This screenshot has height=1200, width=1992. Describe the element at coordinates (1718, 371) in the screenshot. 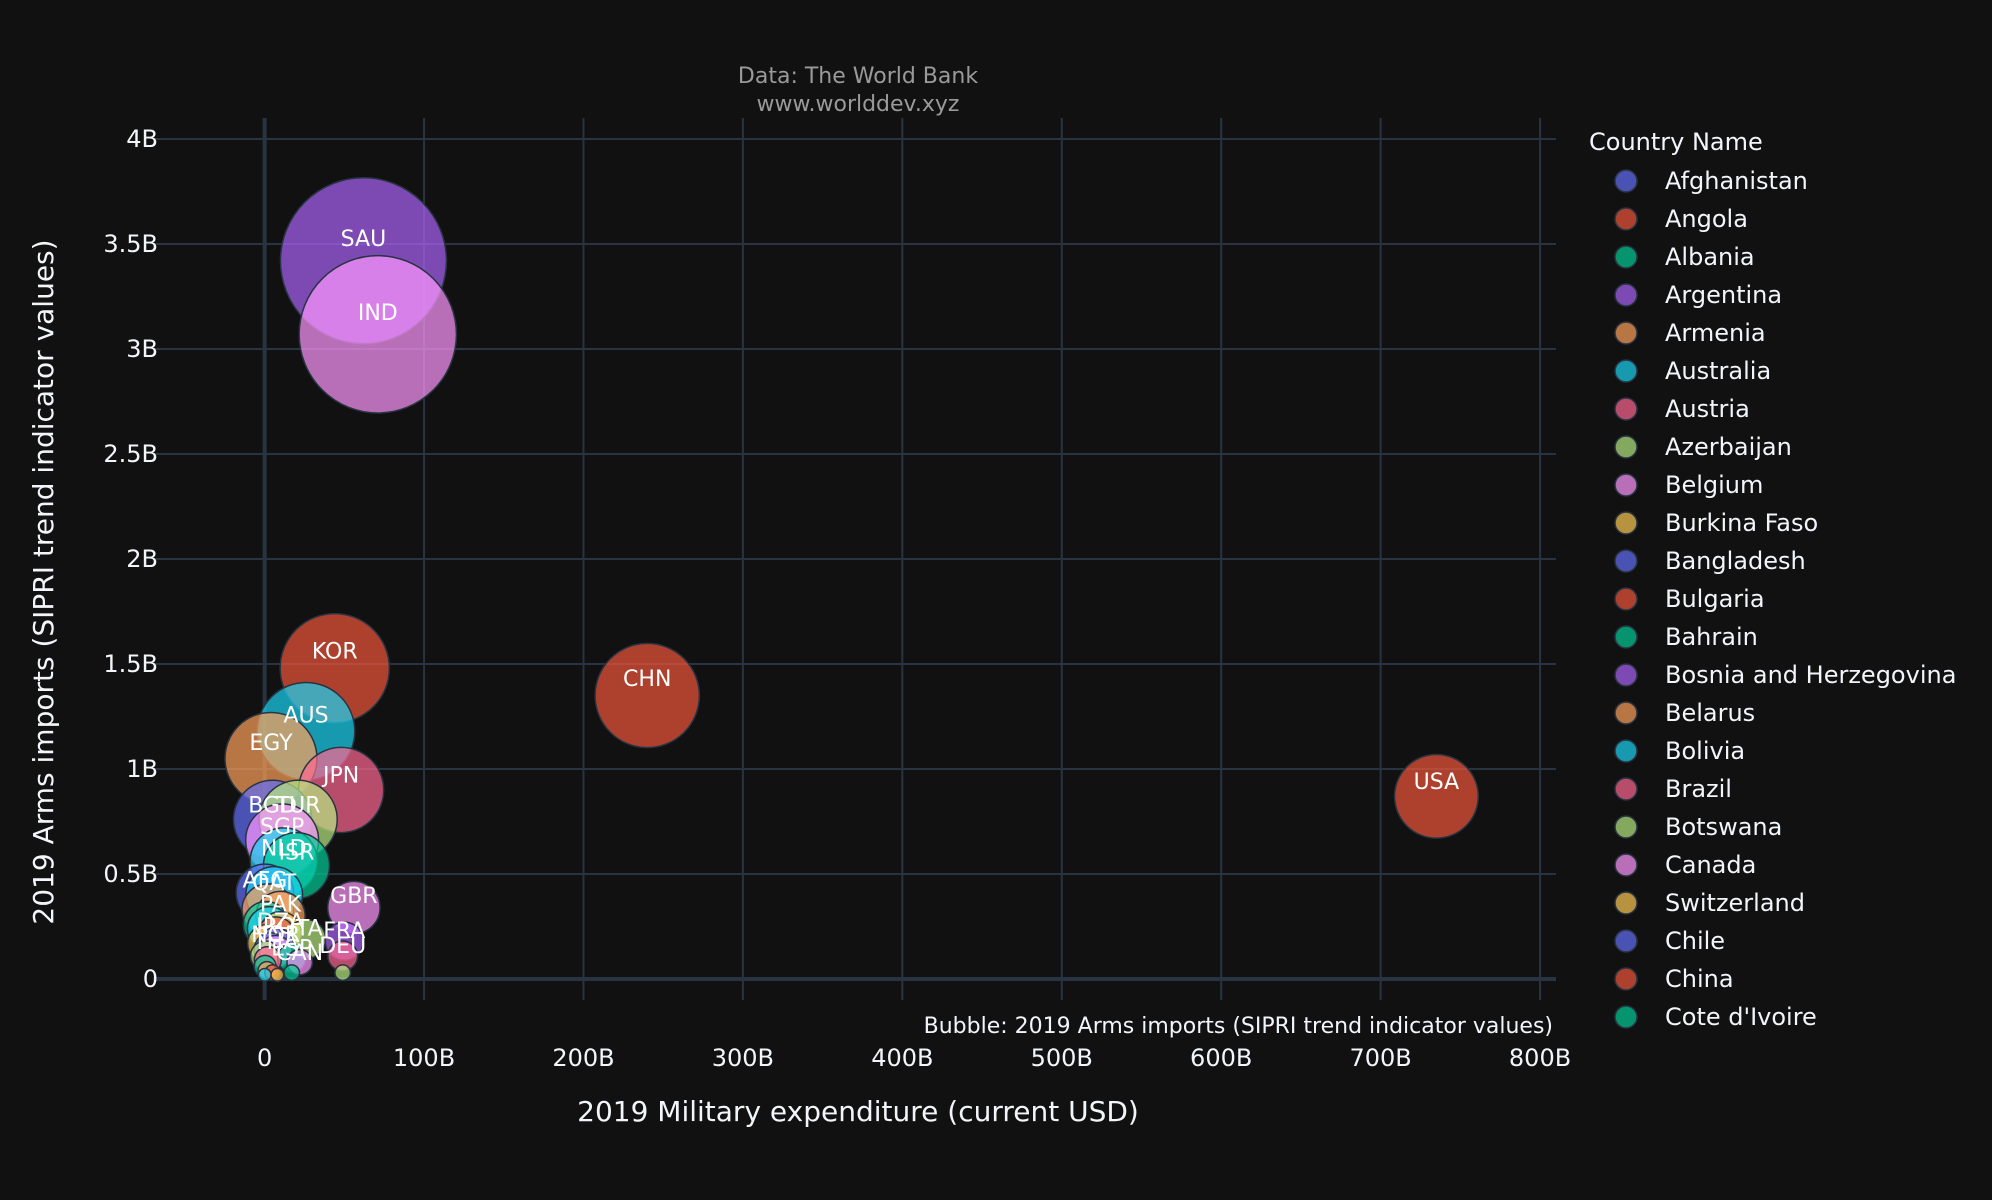

I see `legend-label: Australia` at that location.